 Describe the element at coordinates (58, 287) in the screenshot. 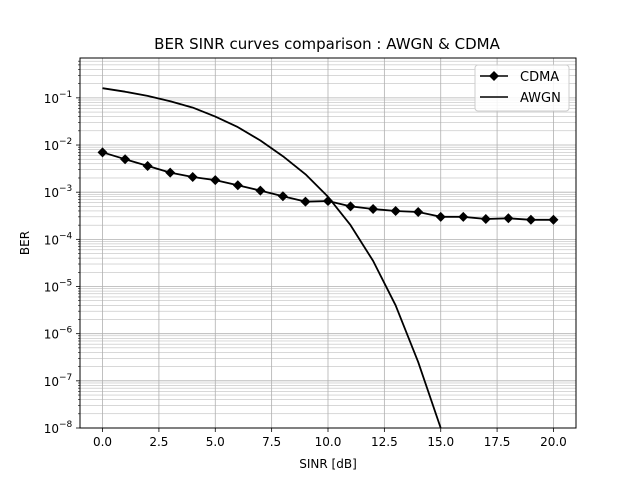

I see `y-tick-label: 10⁻⁵` at that location.